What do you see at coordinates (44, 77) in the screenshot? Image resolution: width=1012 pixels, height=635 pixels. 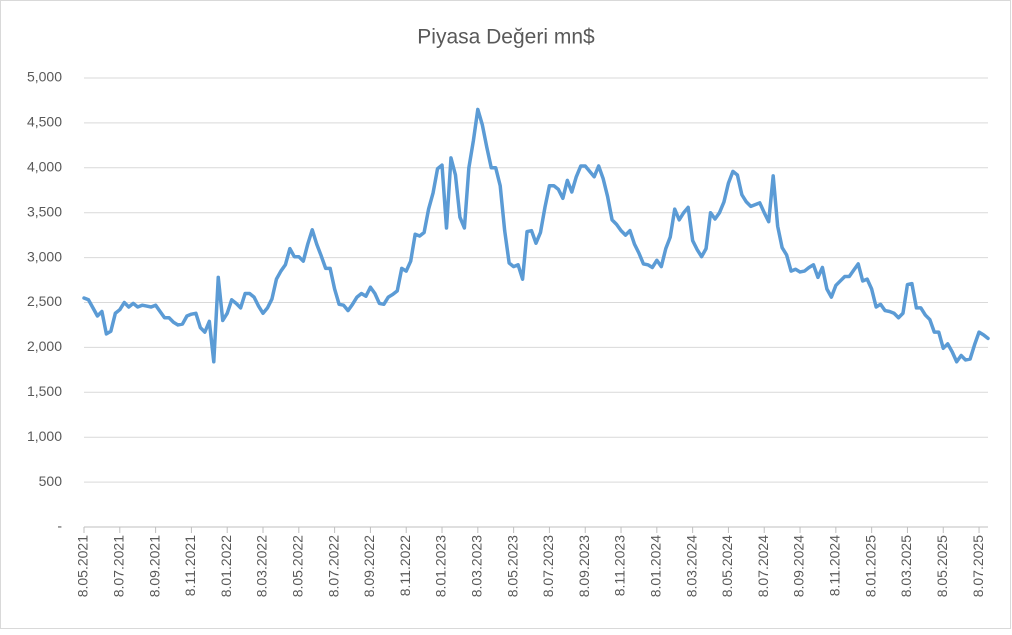 I see `y-tick-label: 5,000` at bounding box center [44, 77].